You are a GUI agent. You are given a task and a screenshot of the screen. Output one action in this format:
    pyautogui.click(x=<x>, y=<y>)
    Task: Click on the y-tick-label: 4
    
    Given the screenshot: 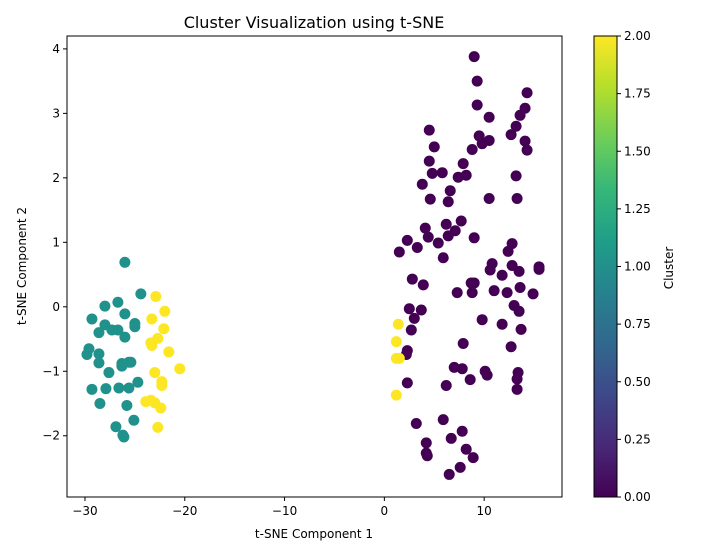 What is the action you would take?
    pyautogui.click(x=56, y=49)
    